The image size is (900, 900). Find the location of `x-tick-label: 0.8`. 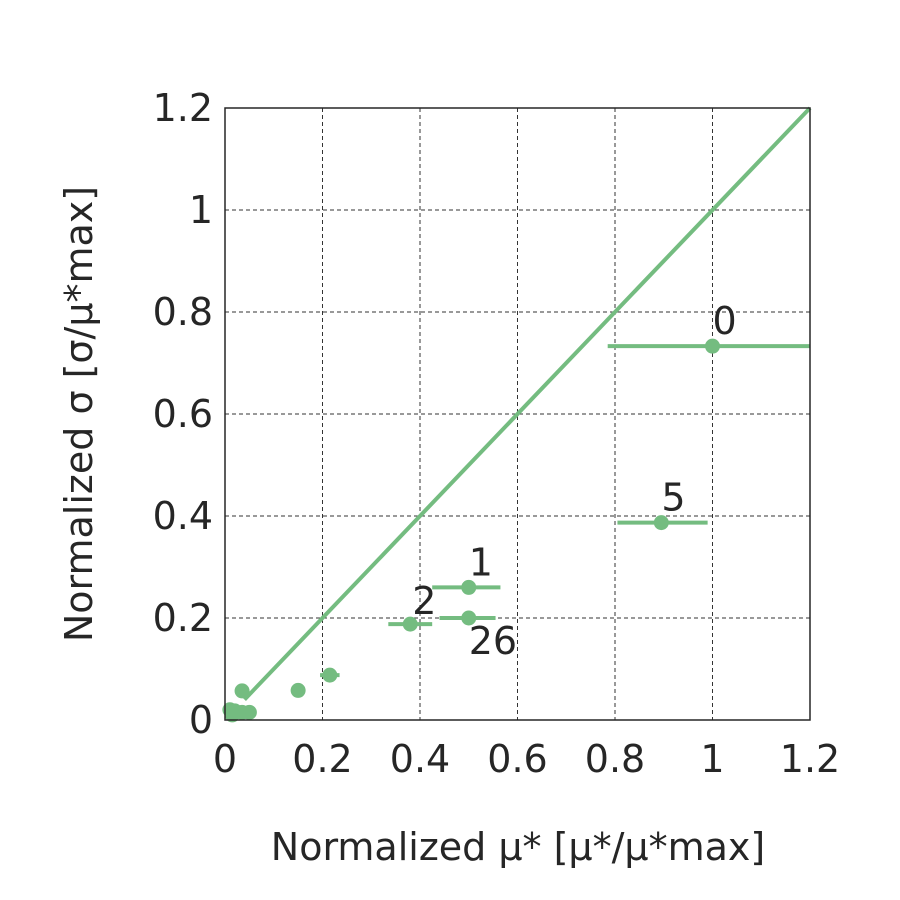

x-tick-label: 0.8 is located at coordinates (615, 759).